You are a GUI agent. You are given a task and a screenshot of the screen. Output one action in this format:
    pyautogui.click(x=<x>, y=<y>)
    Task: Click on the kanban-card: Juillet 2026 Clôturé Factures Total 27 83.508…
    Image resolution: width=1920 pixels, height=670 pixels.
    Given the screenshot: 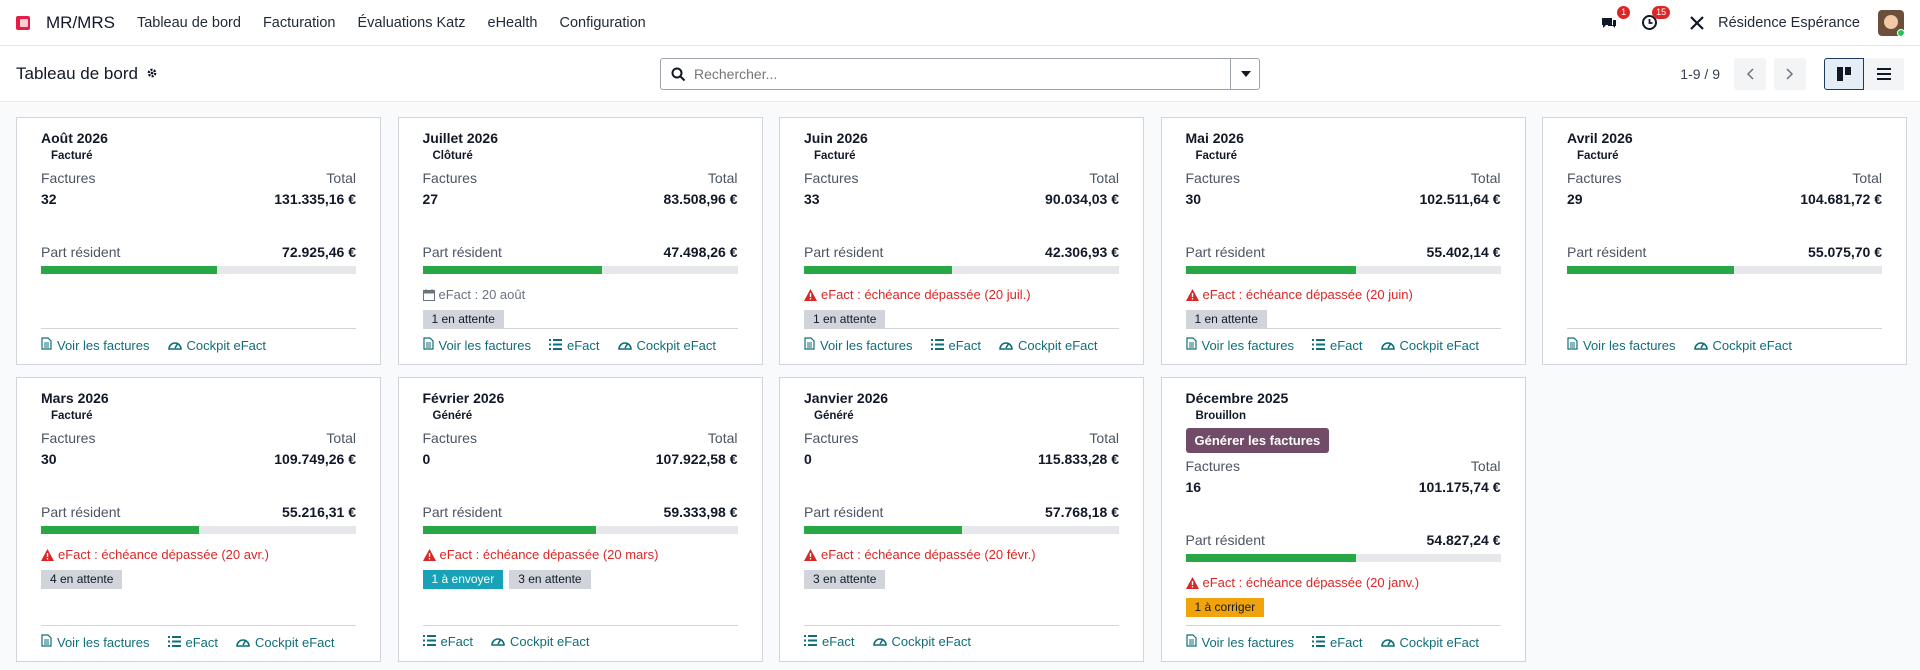 What is the action you would take?
    pyautogui.click(x=580, y=241)
    